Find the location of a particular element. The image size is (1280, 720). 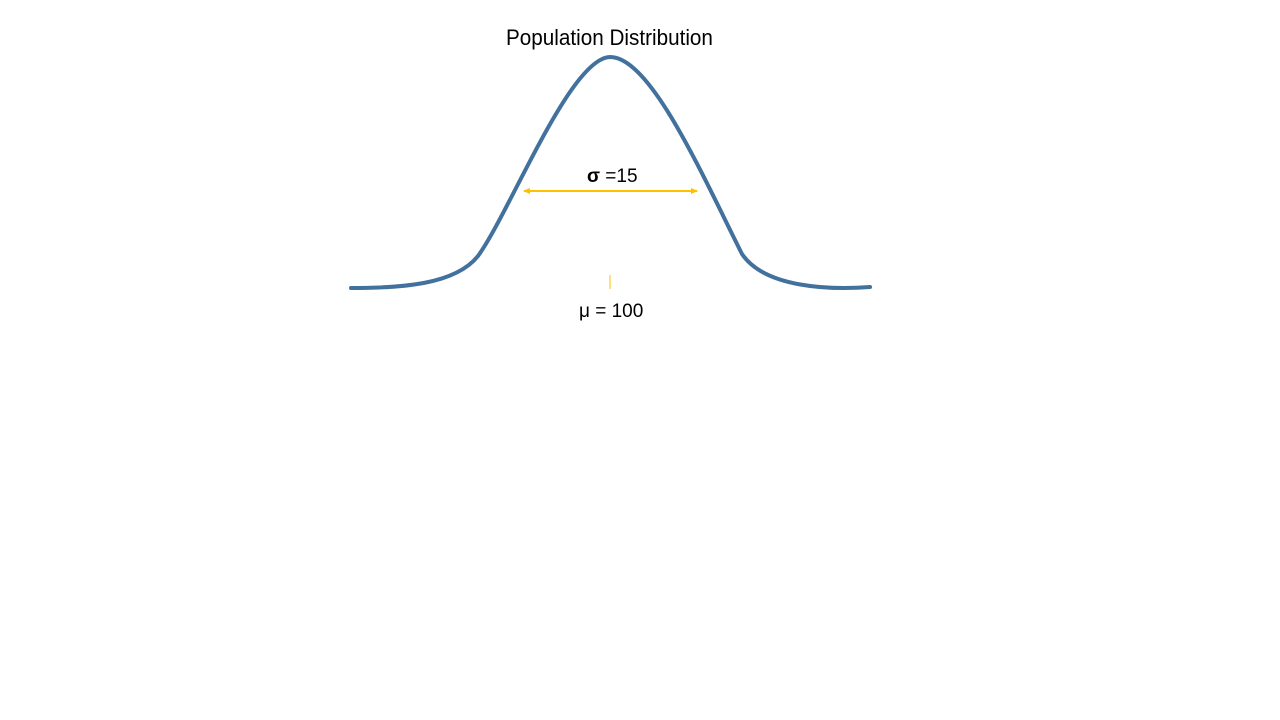

sigma-value: =15 is located at coordinates (619, 176).